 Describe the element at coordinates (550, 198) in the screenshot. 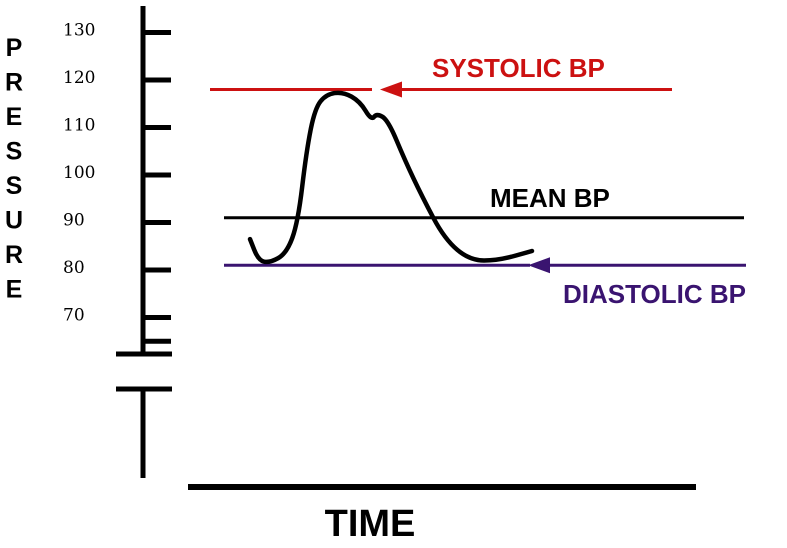

I see `reference-line-label: MEAN BP` at that location.